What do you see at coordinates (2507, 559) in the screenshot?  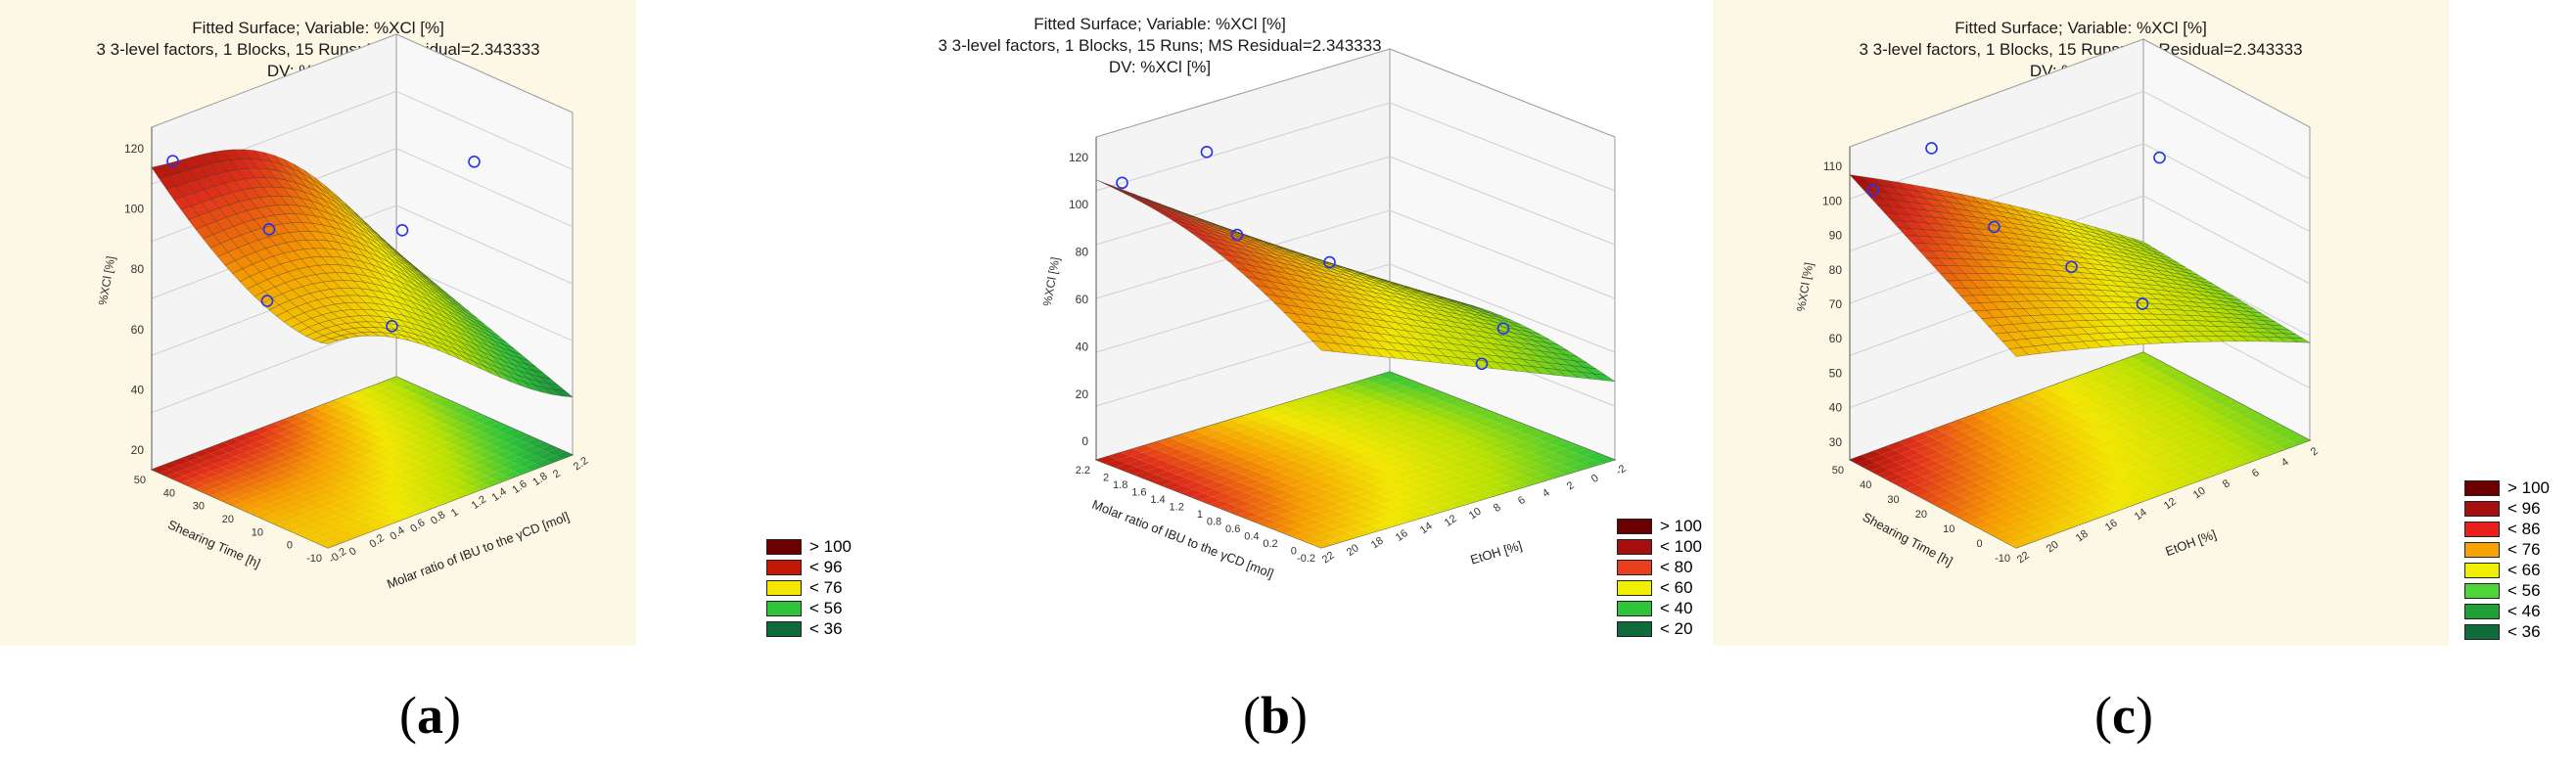 I see `legend-c: > 100 < 96 < 86 < 76 < 66 < 56 < 46 < 36` at bounding box center [2507, 559].